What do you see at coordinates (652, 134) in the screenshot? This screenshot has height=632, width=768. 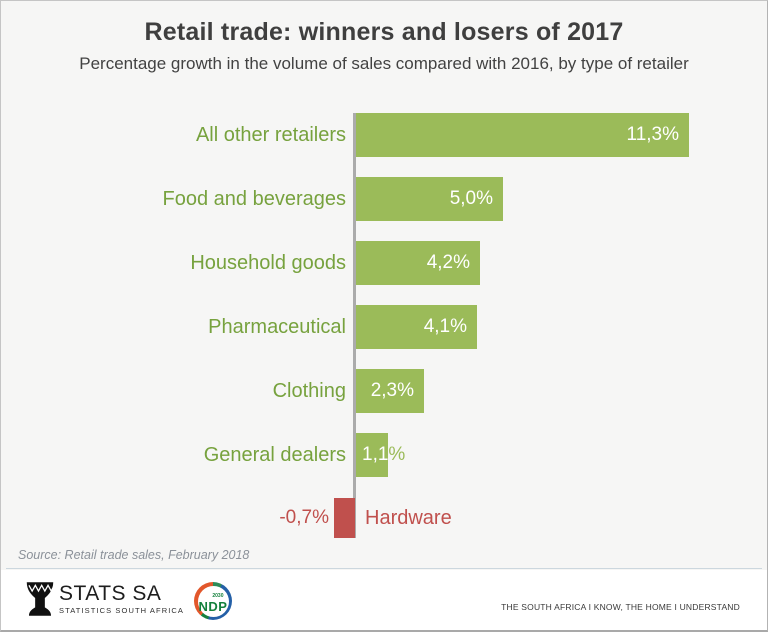 I see `value-label: 11,3%` at bounding box center [652, 134].